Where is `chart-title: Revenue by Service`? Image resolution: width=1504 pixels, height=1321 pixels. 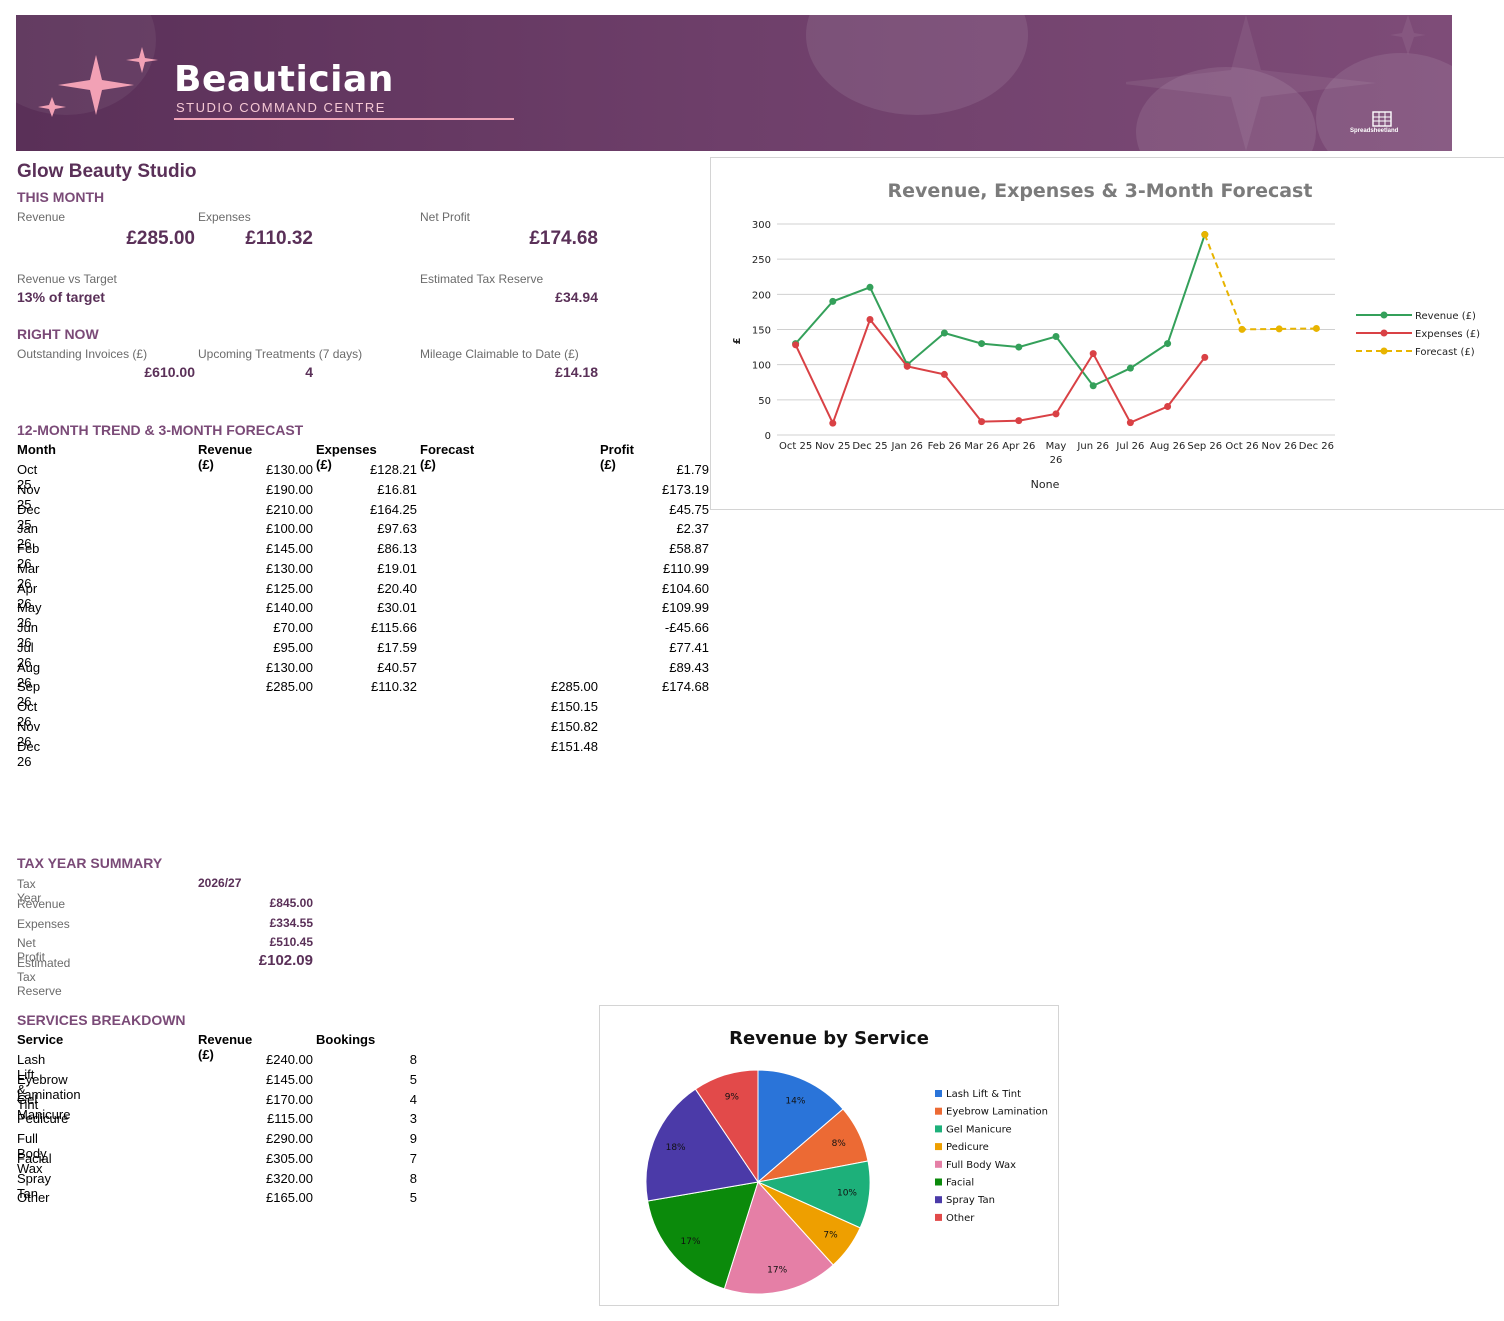
chart-title: Revenue by Service is located at coordinates (829, 1038).